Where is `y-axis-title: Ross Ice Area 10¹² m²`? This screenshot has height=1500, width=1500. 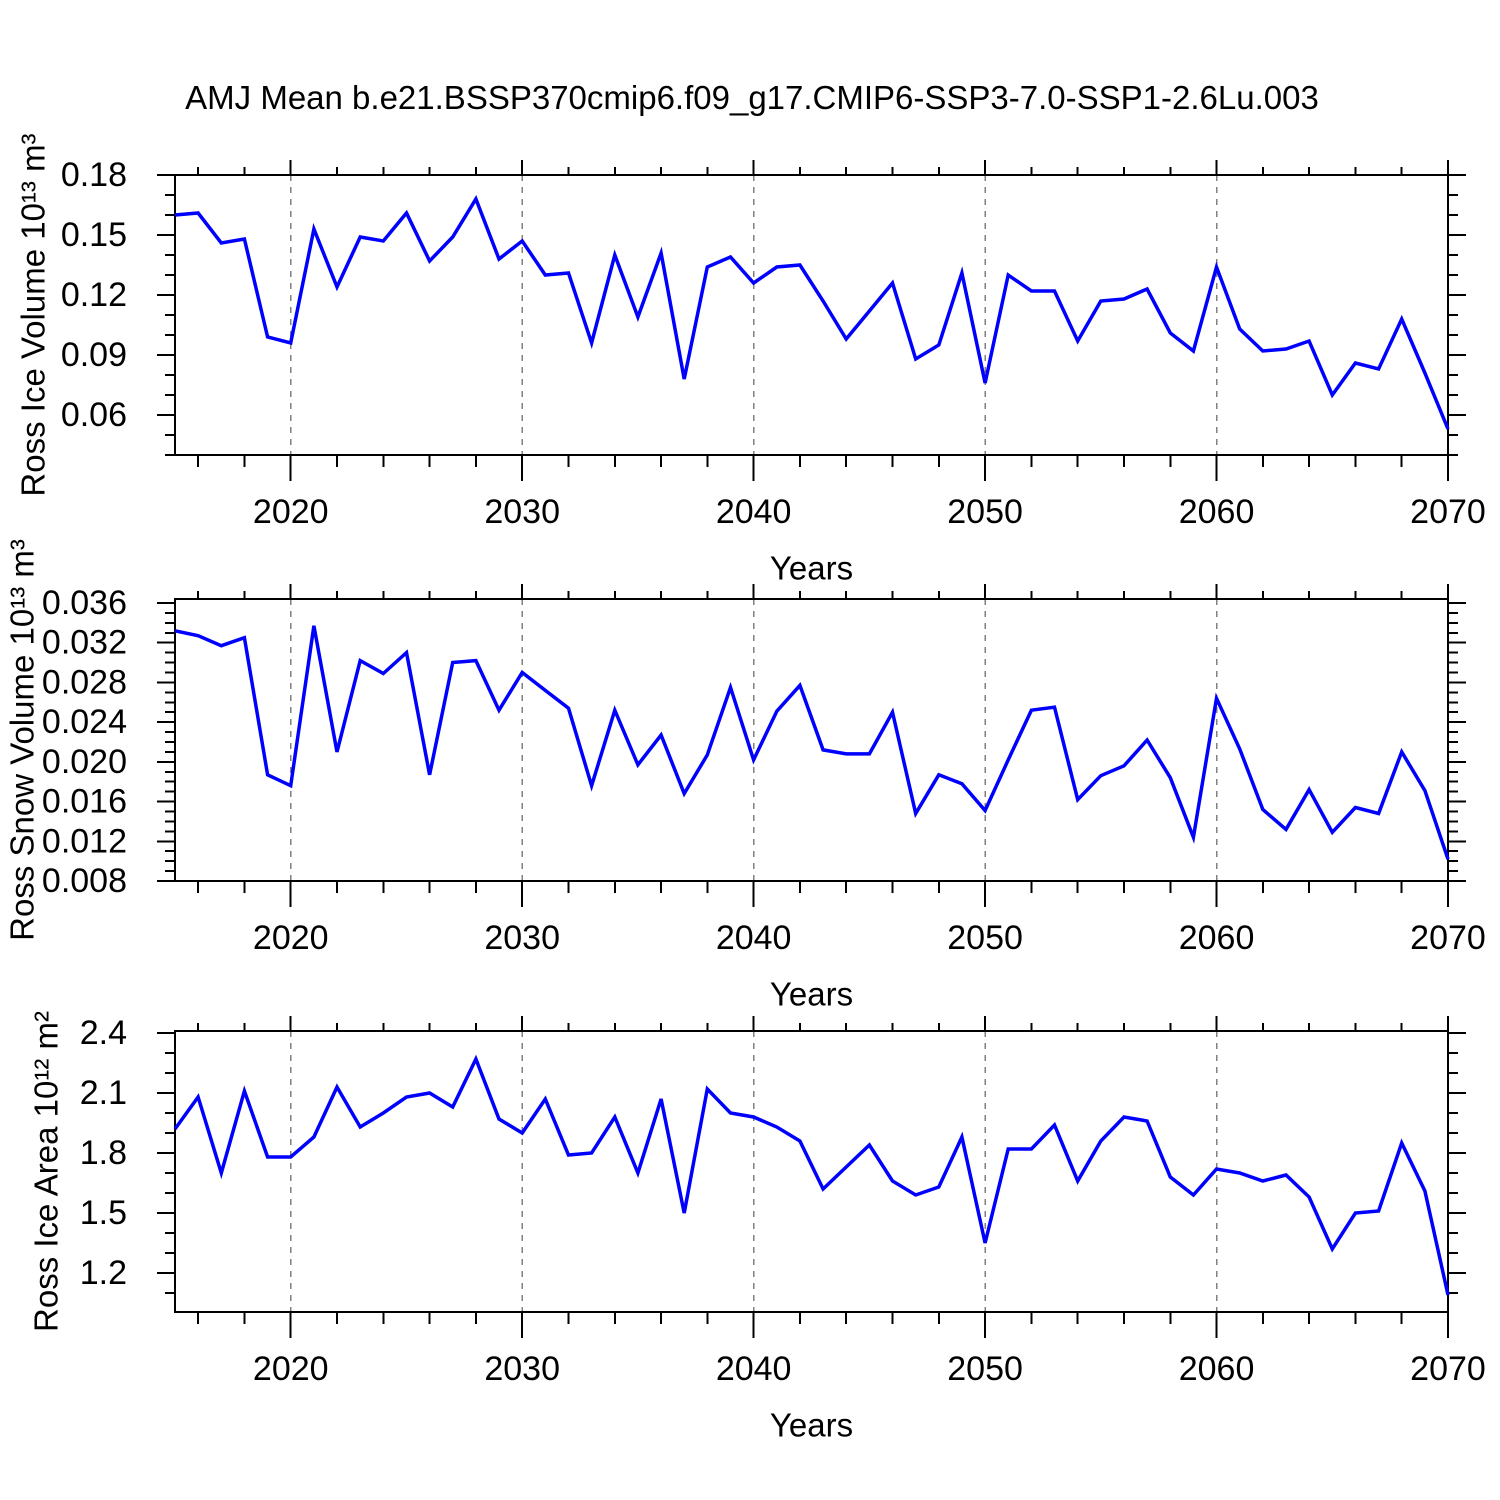
y-axis-title: Ross Ice Area 10¹² m² is located at coordinates (46, 1171).